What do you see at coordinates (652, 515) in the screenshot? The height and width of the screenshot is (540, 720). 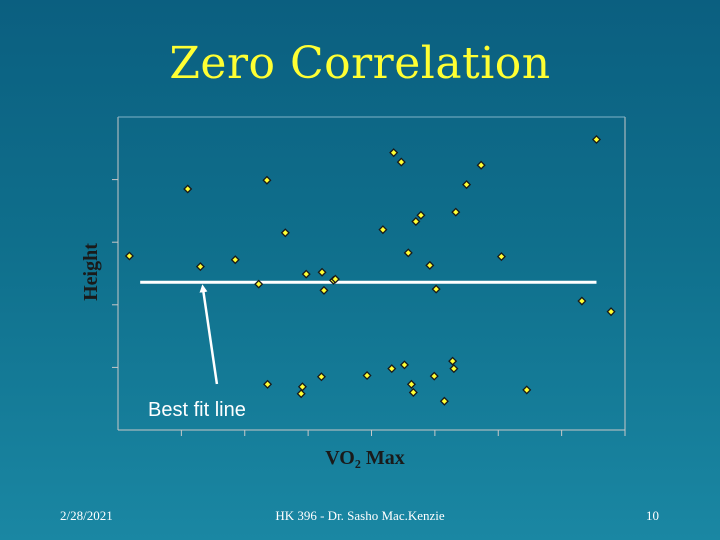 I see `footer-page-number: 10` at bounding box center [652, 515].